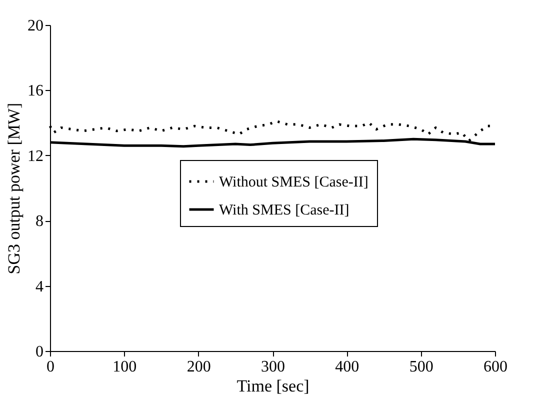 The width and height of the screenshot is (545, 408). Describe the element at coordinates (293, 182) in the screenshot. I see `legend-label: Without SMES [Case-II]` at that location.